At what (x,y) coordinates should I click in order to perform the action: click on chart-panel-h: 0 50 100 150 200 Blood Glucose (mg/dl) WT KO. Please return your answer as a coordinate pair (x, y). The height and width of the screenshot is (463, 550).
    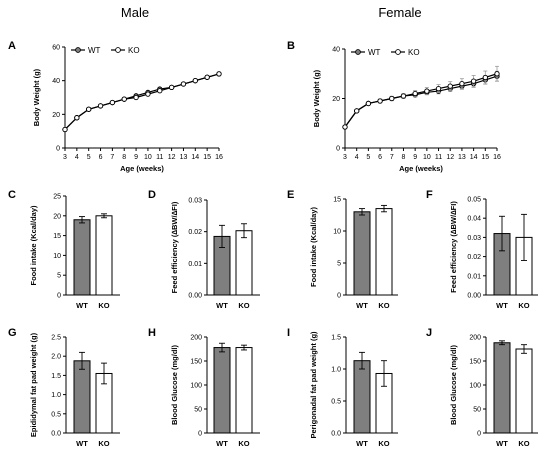
    Looking at the image, I should click on (215, 391).